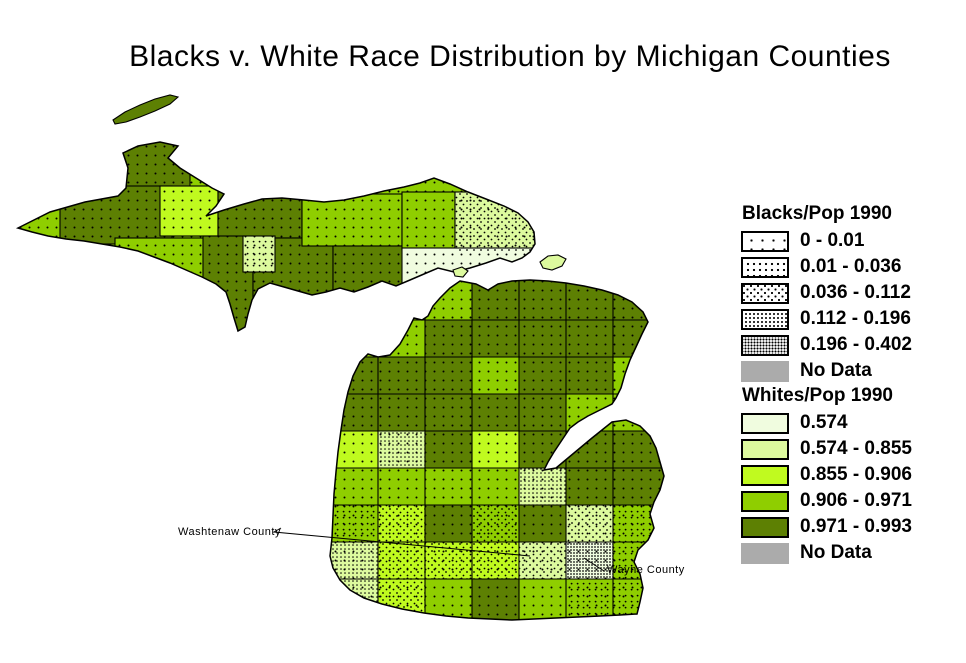 Image resolution: width=966 pixels, height=663 pixels. Describe the element at coordinates (229, 532) in the screenshot. I see `annotation-washtenaw-county: Washtenaw County` at that location.